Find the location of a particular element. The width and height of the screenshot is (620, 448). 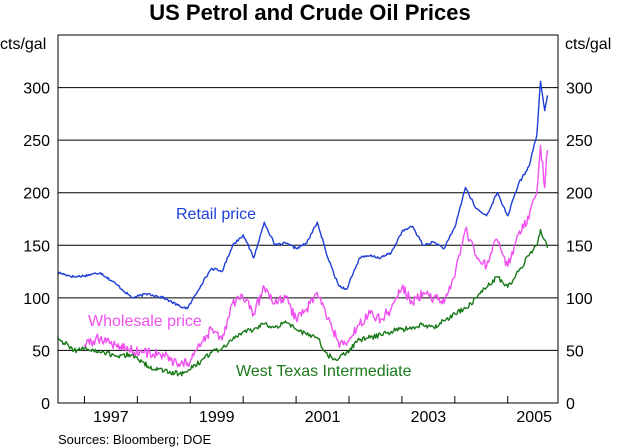

y-tick-left-250: 250 is located at coordinates (36, 141).